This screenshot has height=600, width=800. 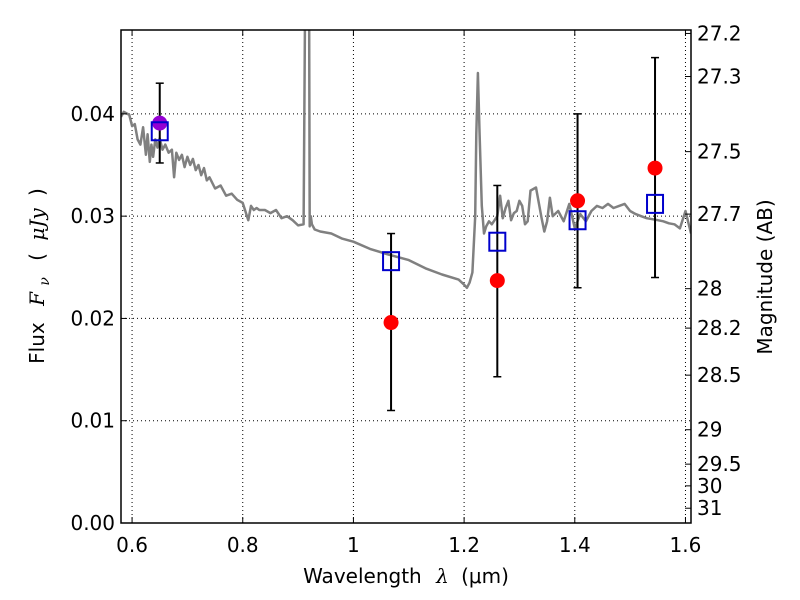 What do you see at coordinates (45, 281) in the screenshot?
I see `y-axis-title-subscript: ν` at bounding box center [45, 281].